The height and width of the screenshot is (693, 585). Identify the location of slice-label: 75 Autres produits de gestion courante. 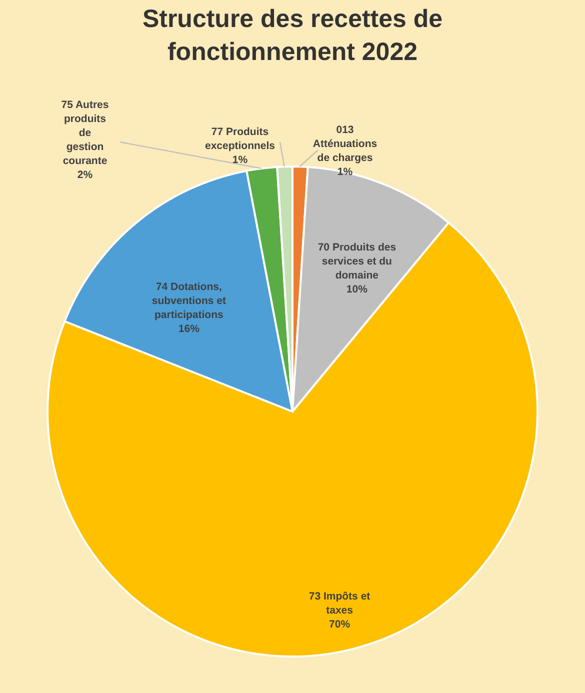
(85, 133).